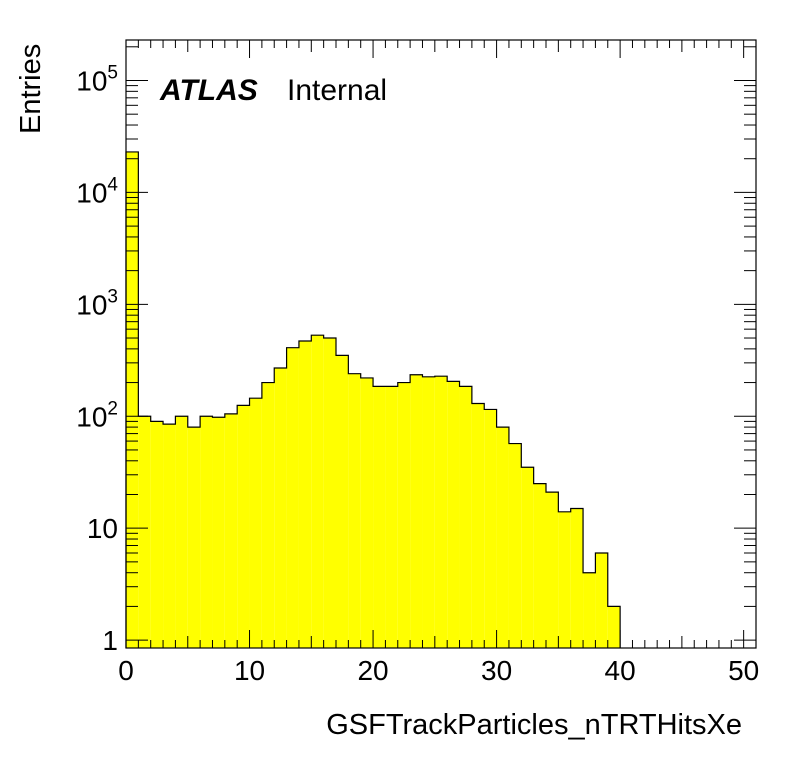  What do you see at coordinates (372, 670) in the screenshot?
I see `x-tick-label: 20` at bounding box center [372, 670].